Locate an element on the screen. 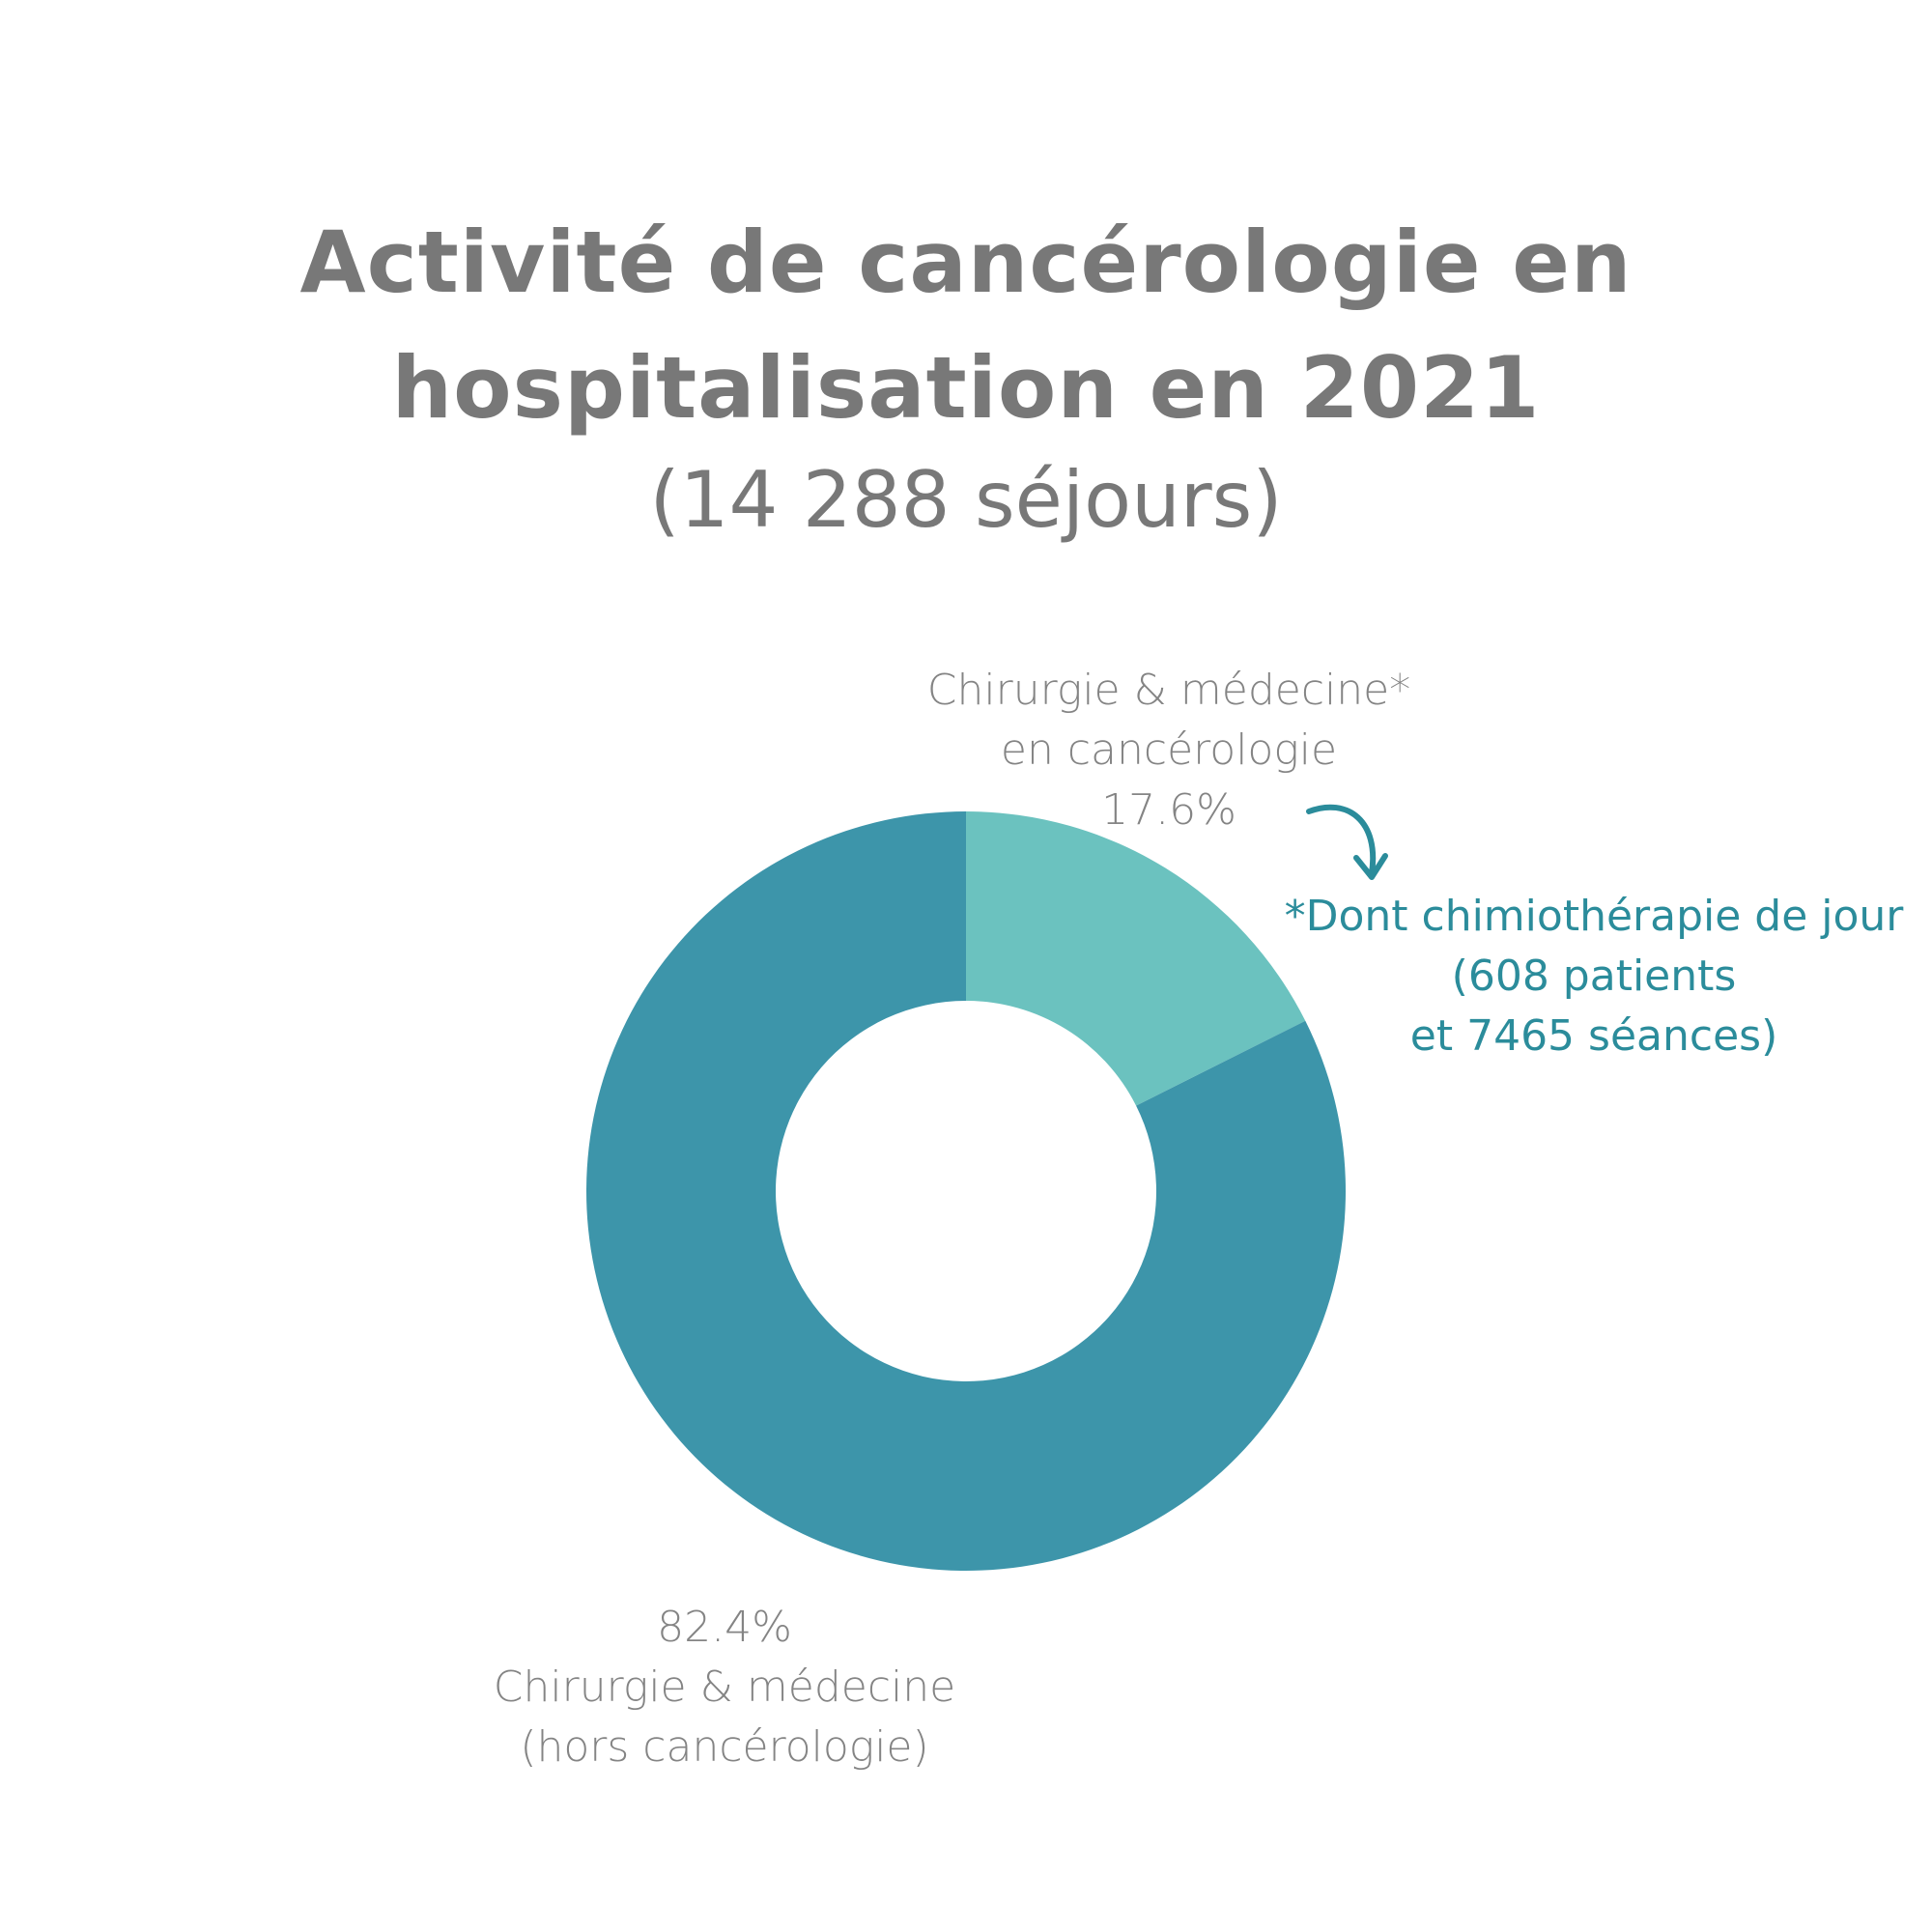 Image resolution: width=1932 pixels, height=1932 pixels. curved-arrow-icon is located at coordinates (1341, 840).